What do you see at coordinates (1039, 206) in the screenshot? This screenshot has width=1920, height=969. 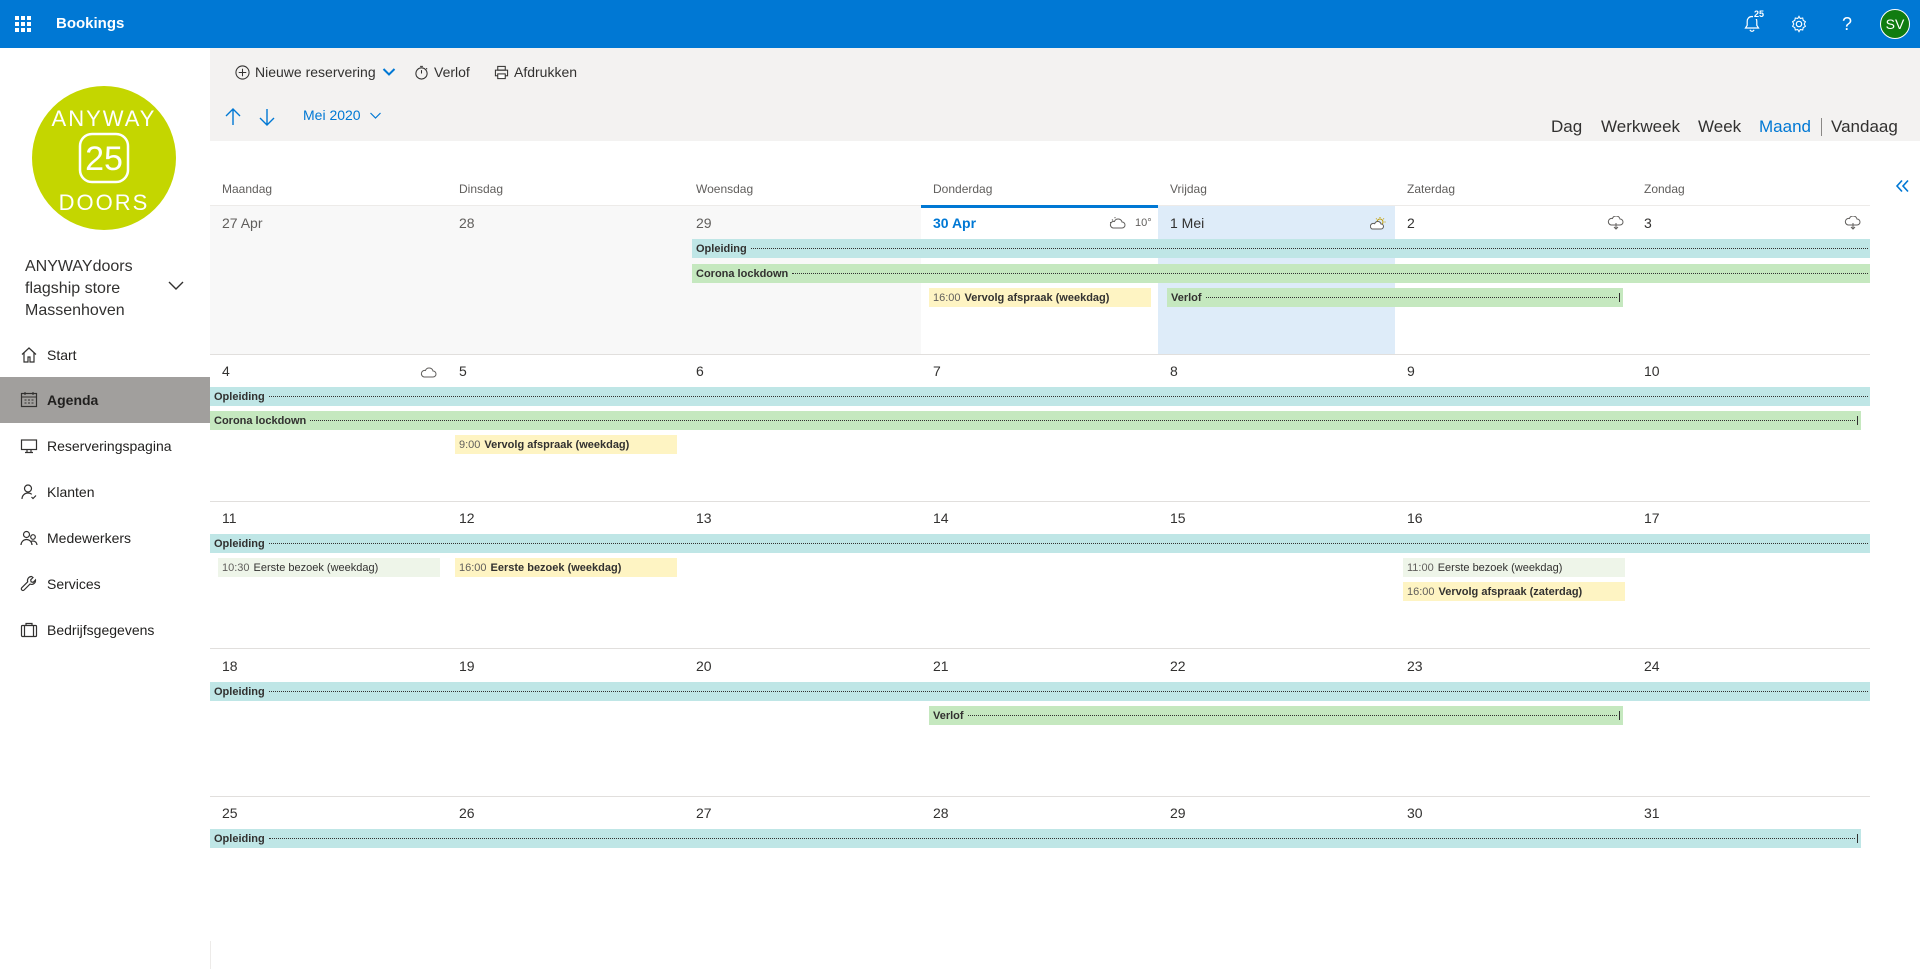 I see `today-indicator` at bounding box center [1039, 206].